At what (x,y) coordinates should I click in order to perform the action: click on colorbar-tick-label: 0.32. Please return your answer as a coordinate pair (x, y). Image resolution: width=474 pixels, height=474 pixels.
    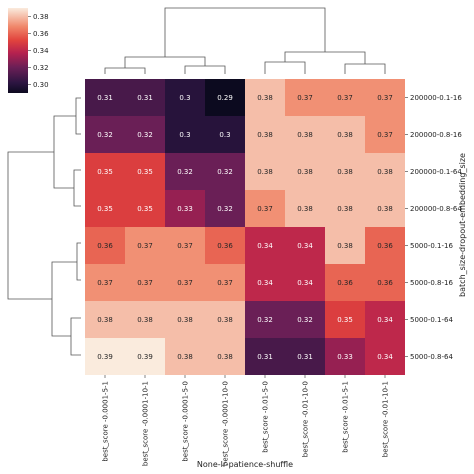
    Looking at the image, I should click on (41, 68).